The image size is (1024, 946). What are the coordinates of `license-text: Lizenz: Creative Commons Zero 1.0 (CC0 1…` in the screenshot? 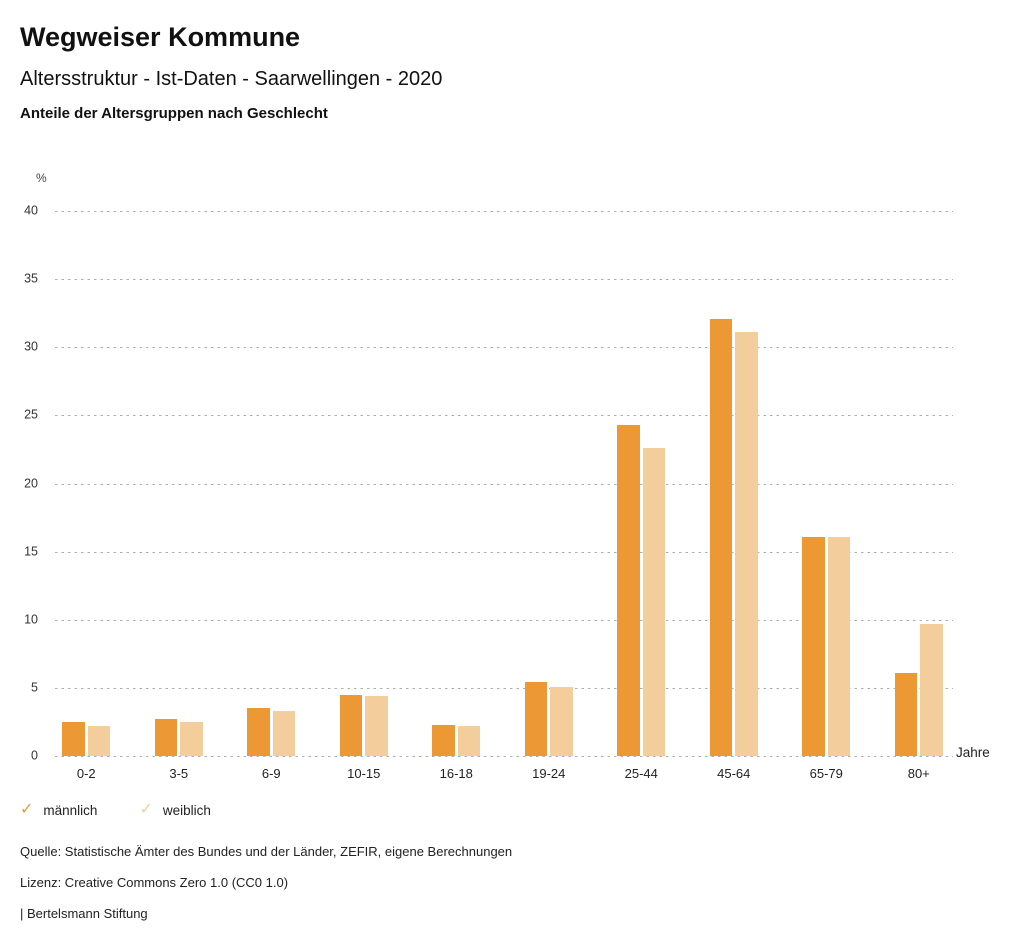 It's located at (154, 882).